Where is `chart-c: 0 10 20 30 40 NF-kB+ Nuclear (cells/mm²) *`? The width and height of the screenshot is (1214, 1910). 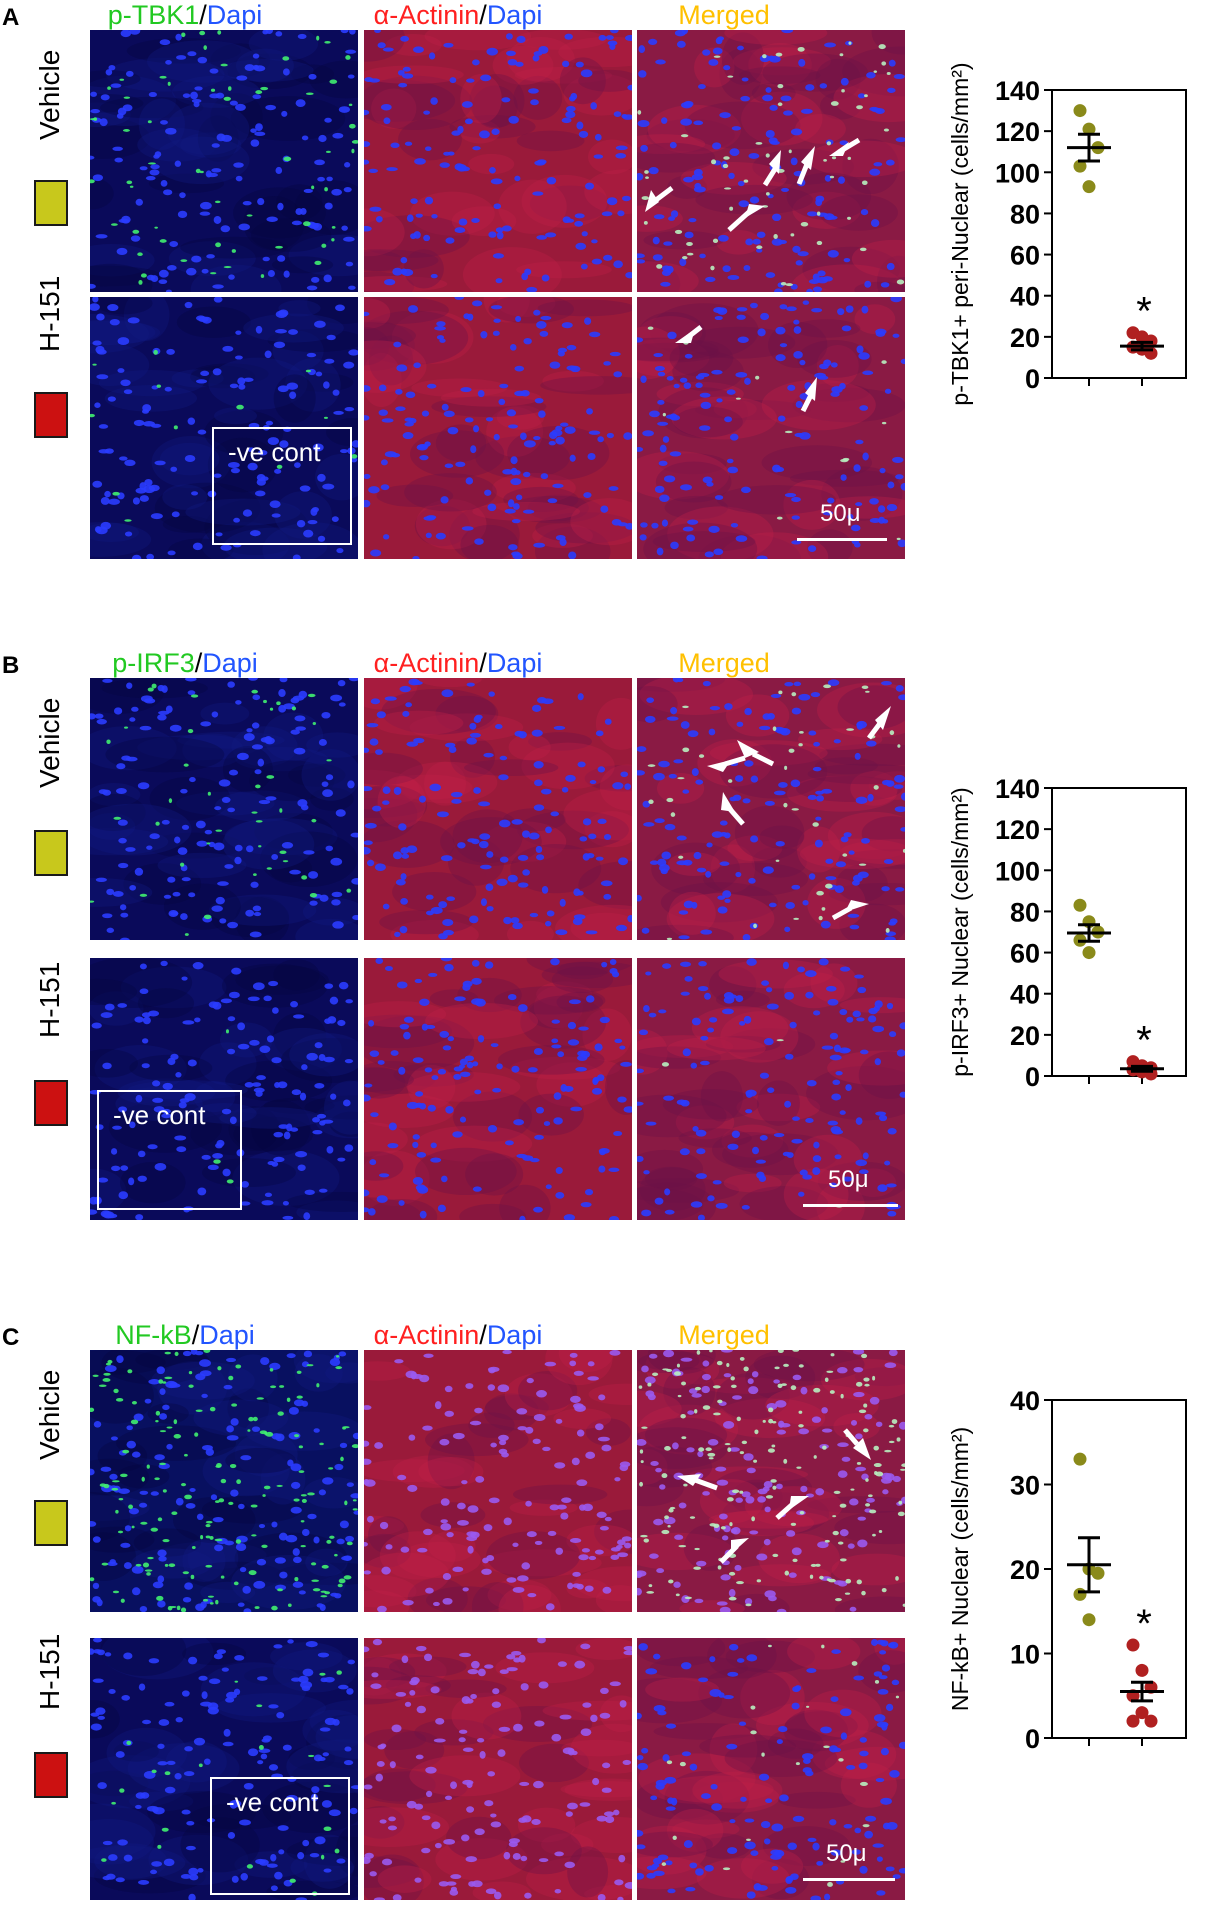
chart-c: 0 10 20 30 40 NF-kB+ Nuclear (cells/mm²) * is located at coordinates (1067, 1570).